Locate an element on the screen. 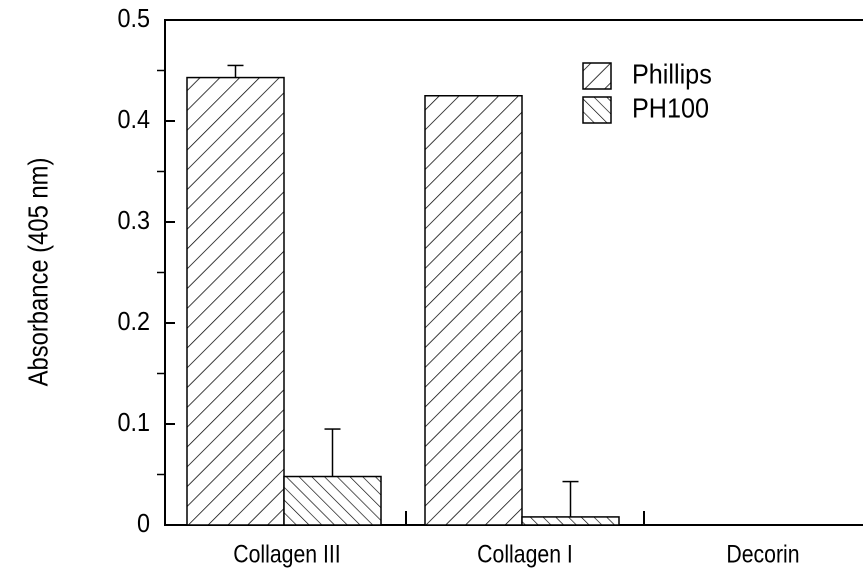 This screenshot has height=586, width=863. x-tick-label: Collagen I is located at coordinates (525, 554).